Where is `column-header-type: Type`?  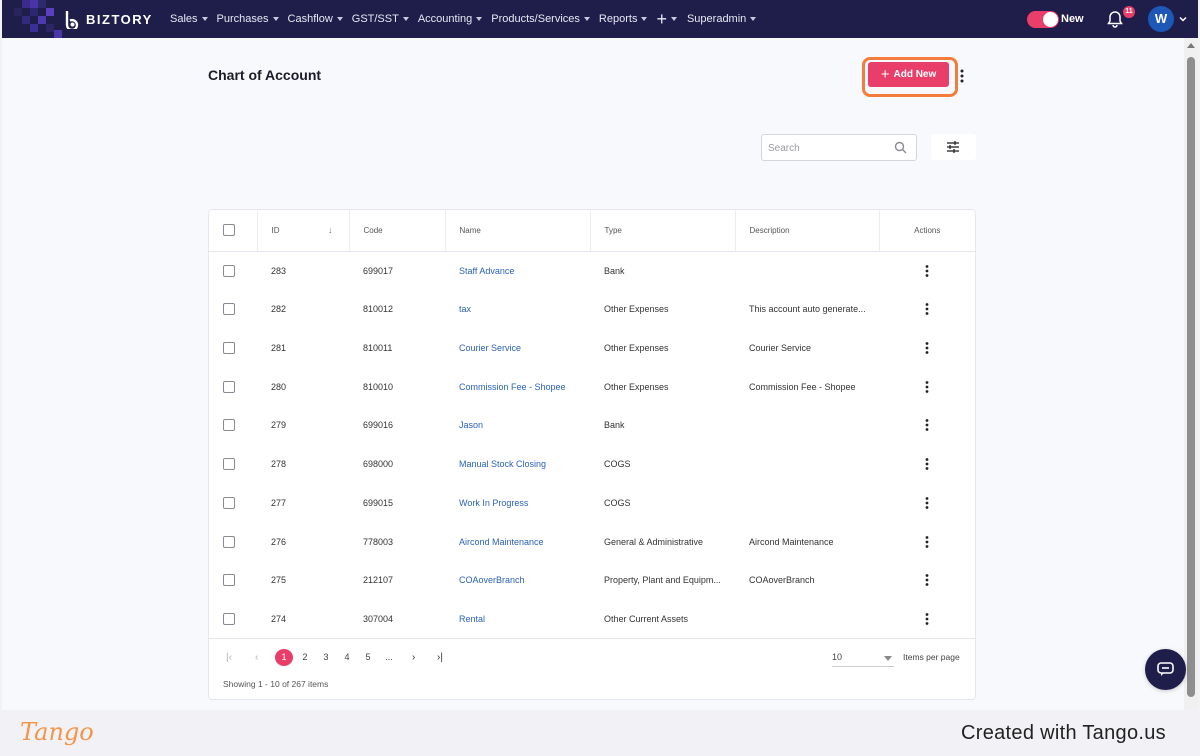 column-header-type: Type is located at coordinates (663, 231).